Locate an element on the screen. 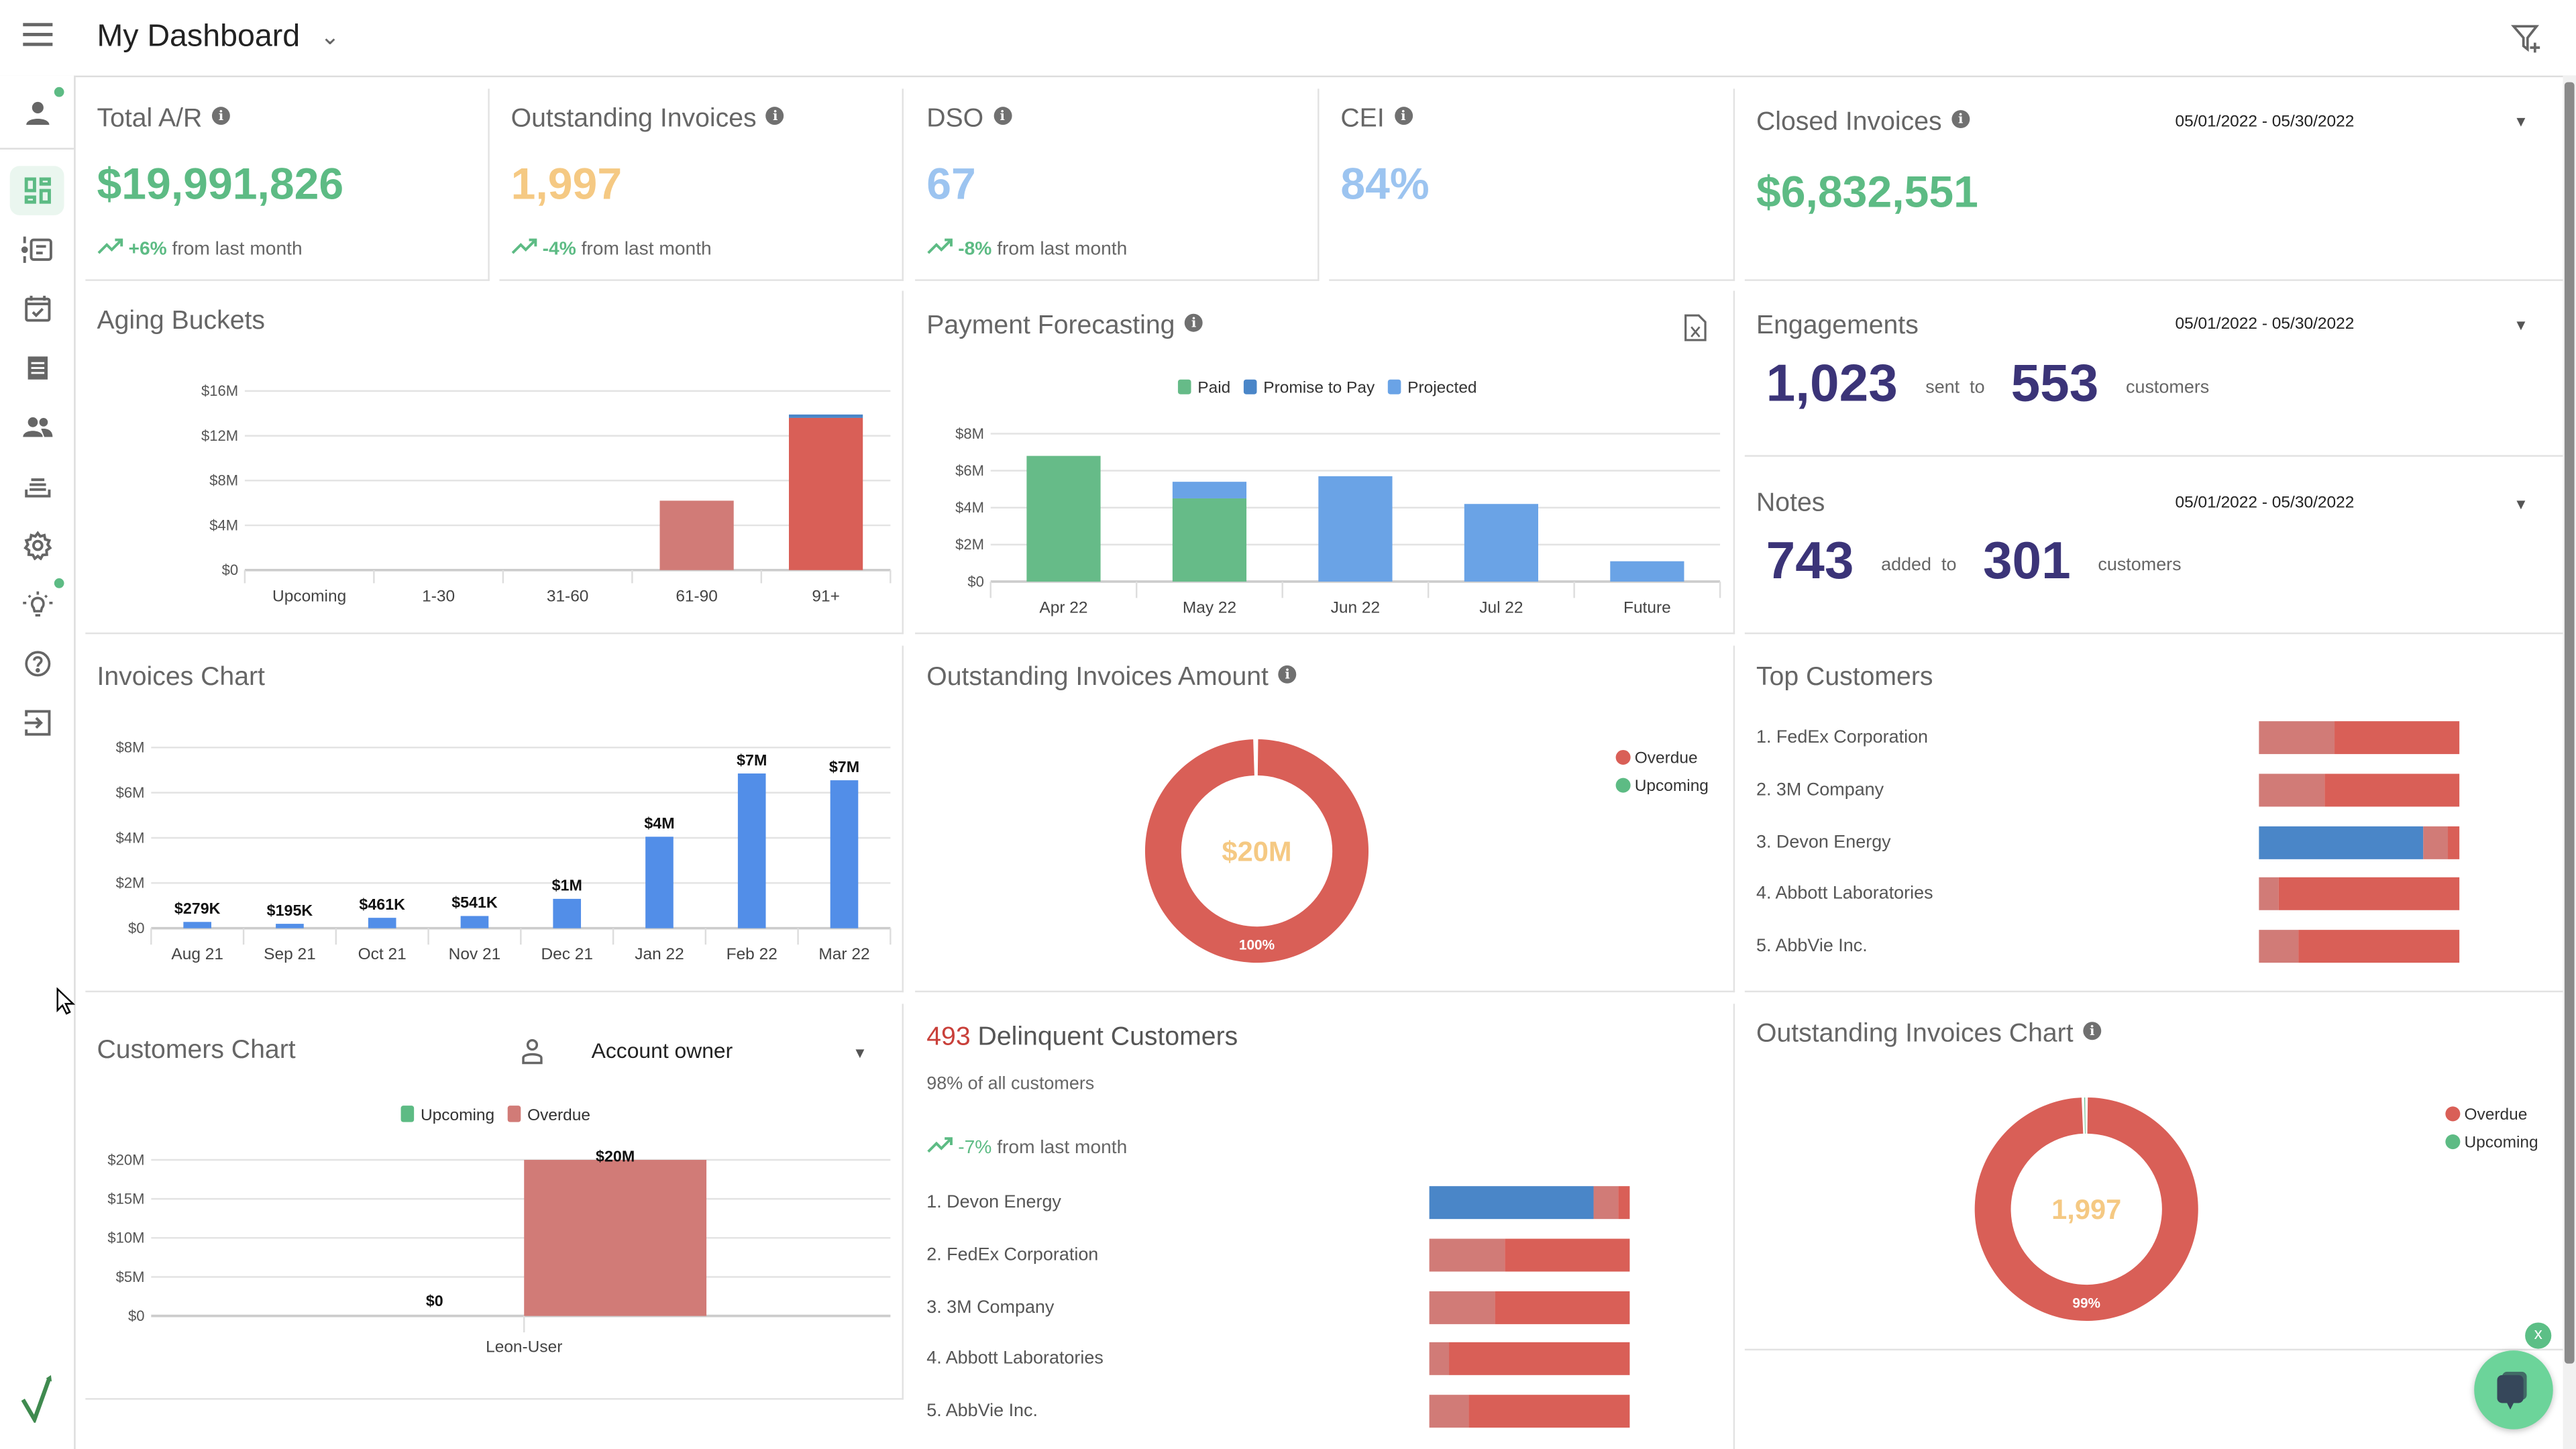  checkmark-logo is located at coordinates (37, 1398).